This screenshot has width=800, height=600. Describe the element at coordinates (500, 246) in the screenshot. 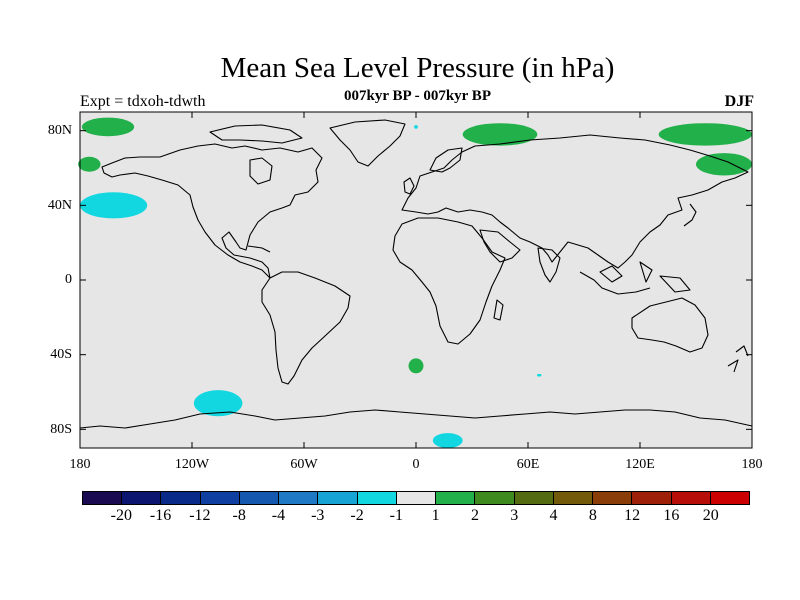

I see `coastline-arabia` at that location.